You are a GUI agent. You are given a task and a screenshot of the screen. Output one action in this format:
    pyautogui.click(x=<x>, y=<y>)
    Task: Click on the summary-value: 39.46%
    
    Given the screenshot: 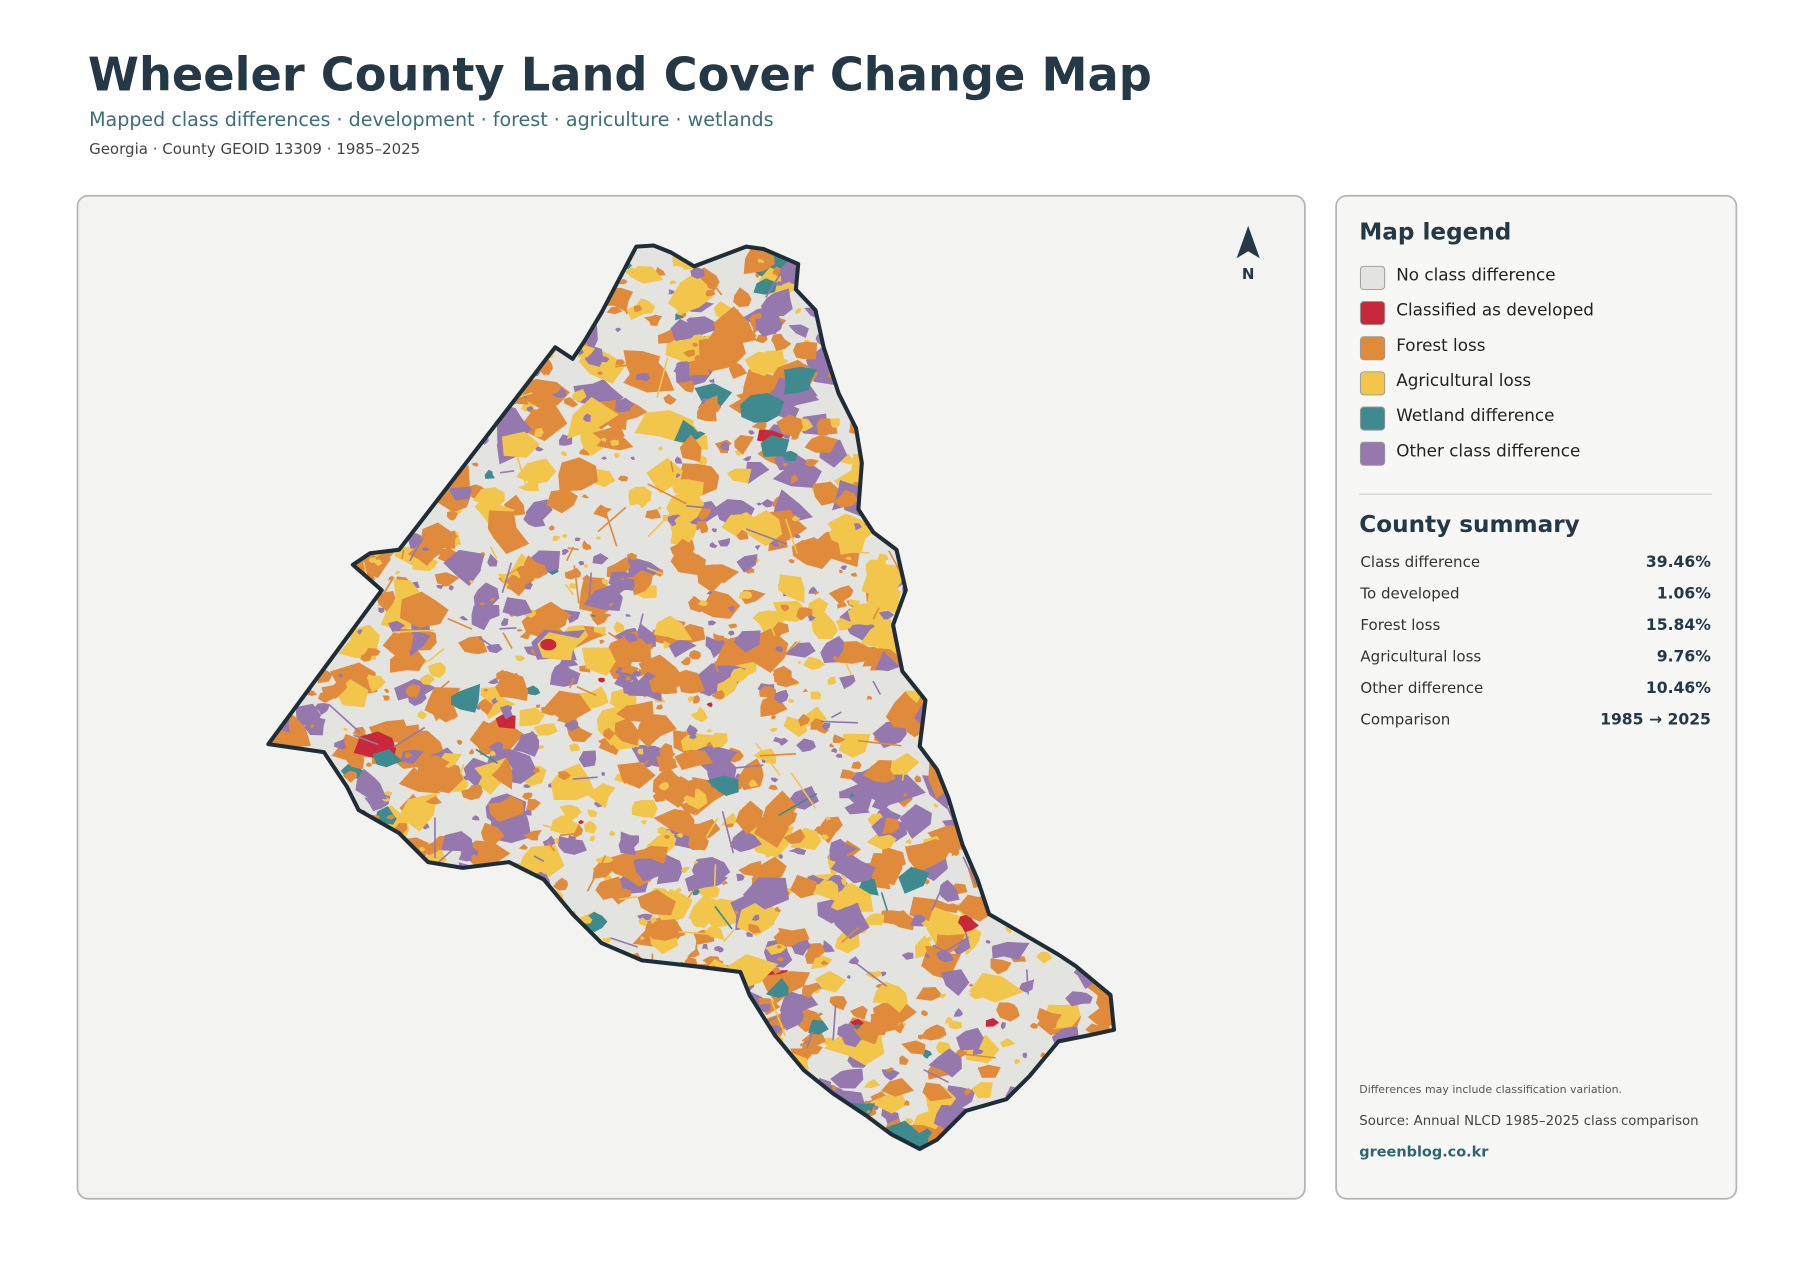 What is the action you would take?
    pyautogui.click(x=1678, y=562)
    